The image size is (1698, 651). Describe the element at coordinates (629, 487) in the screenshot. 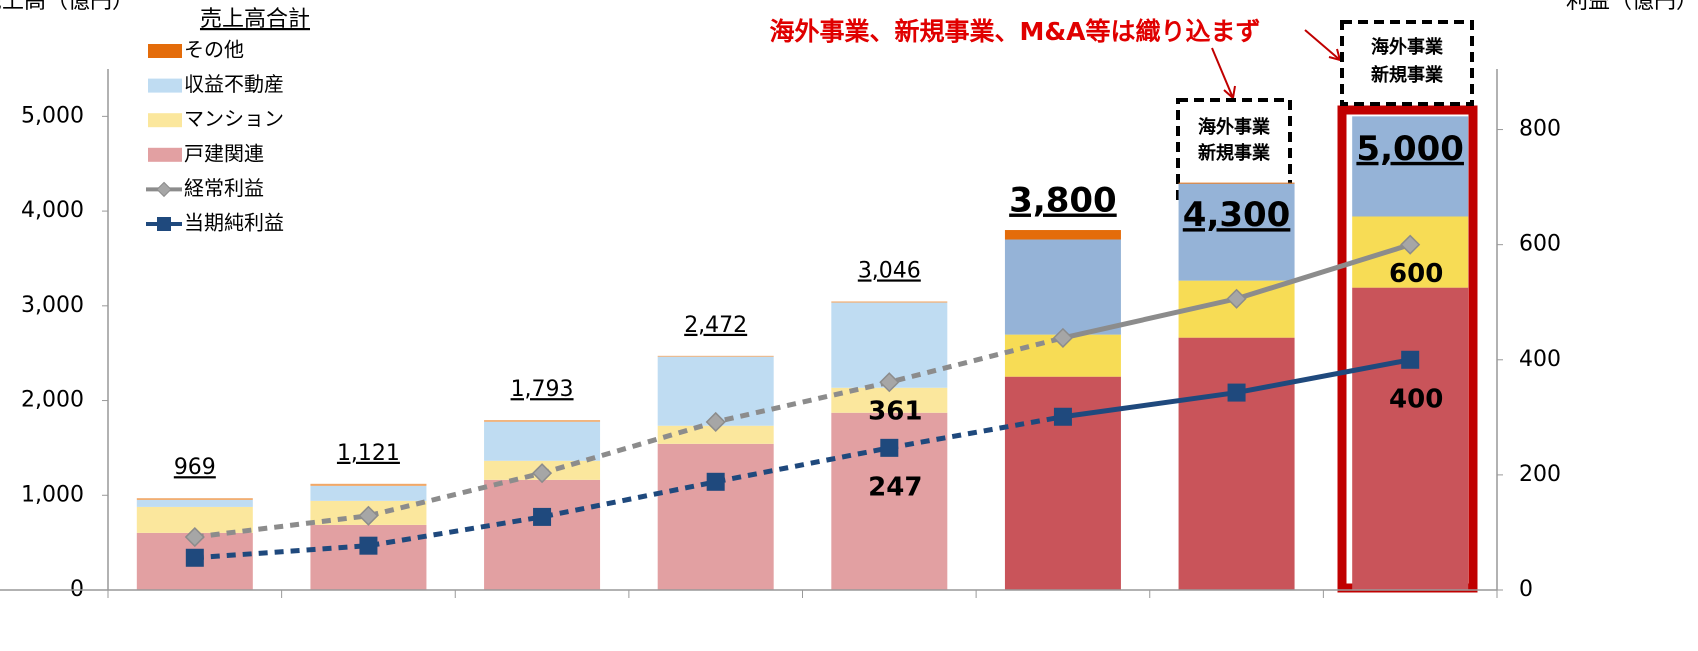

I see `line-series` at that location.